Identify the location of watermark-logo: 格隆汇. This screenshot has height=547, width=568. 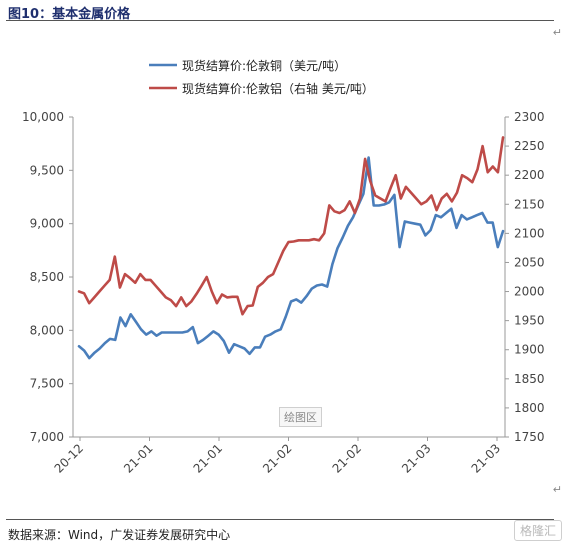
(537, 530).